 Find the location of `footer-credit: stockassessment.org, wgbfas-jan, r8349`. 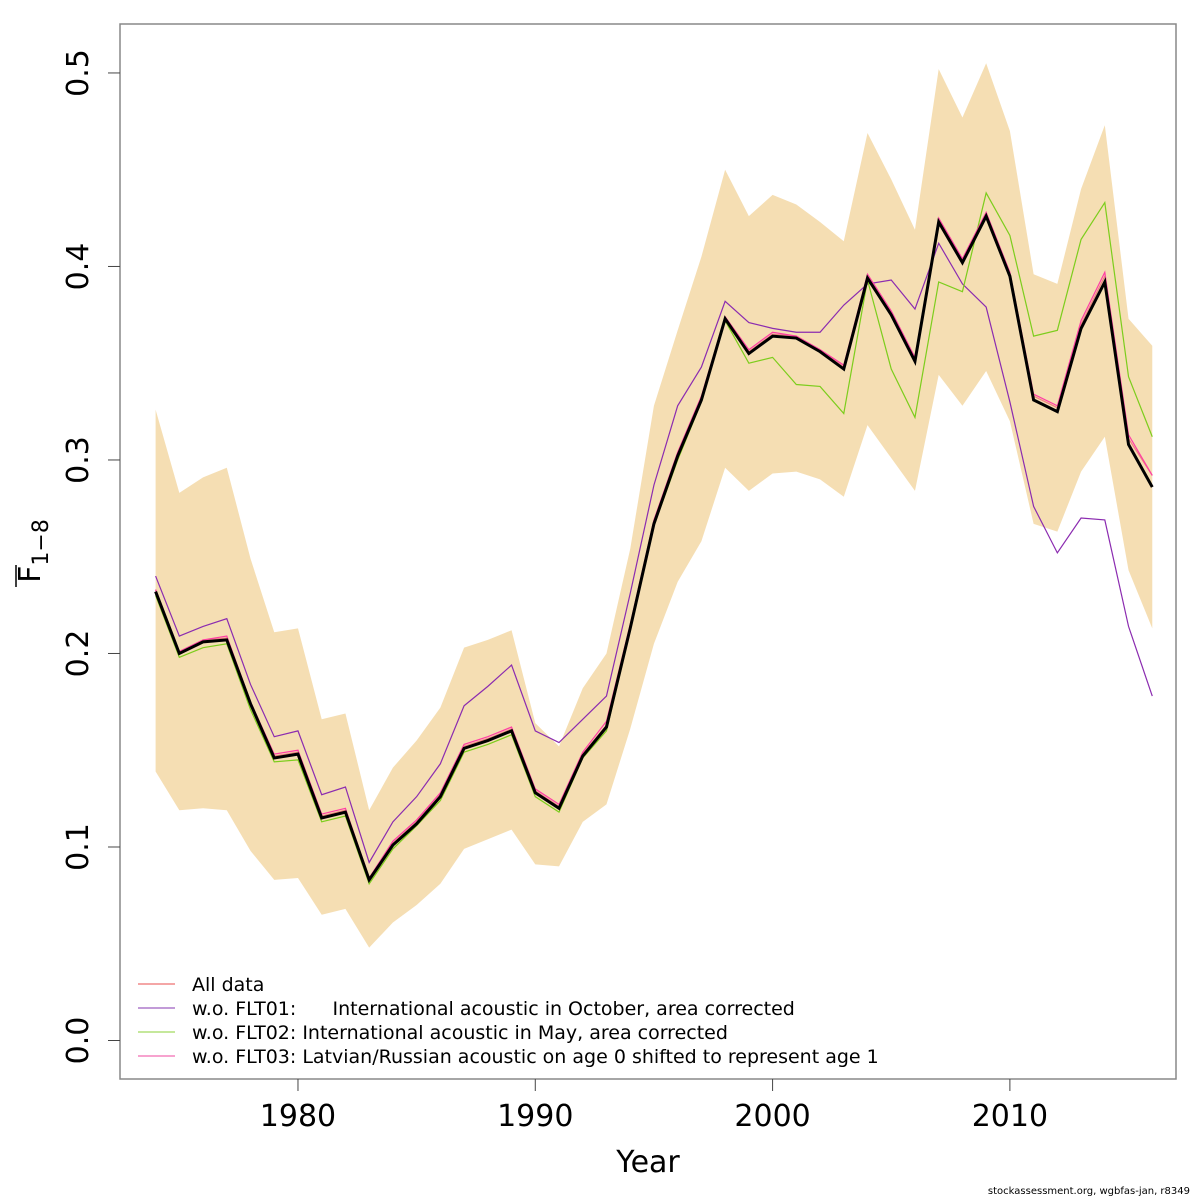

footer-credit: stockassessment.org, wgbfas-jan, r8349 is located at coordinates (1088, 1191).